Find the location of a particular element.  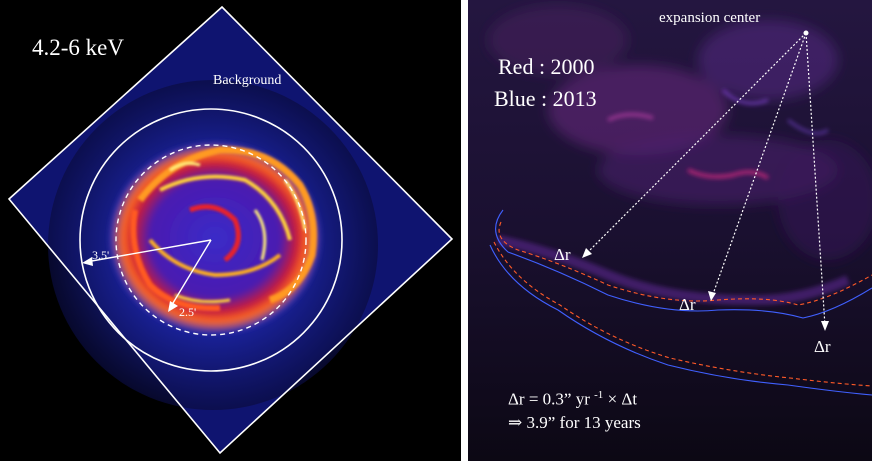

expansion-formula: Δr = 0.3” yr -1 × Δt is located at coordinates (572, 399).